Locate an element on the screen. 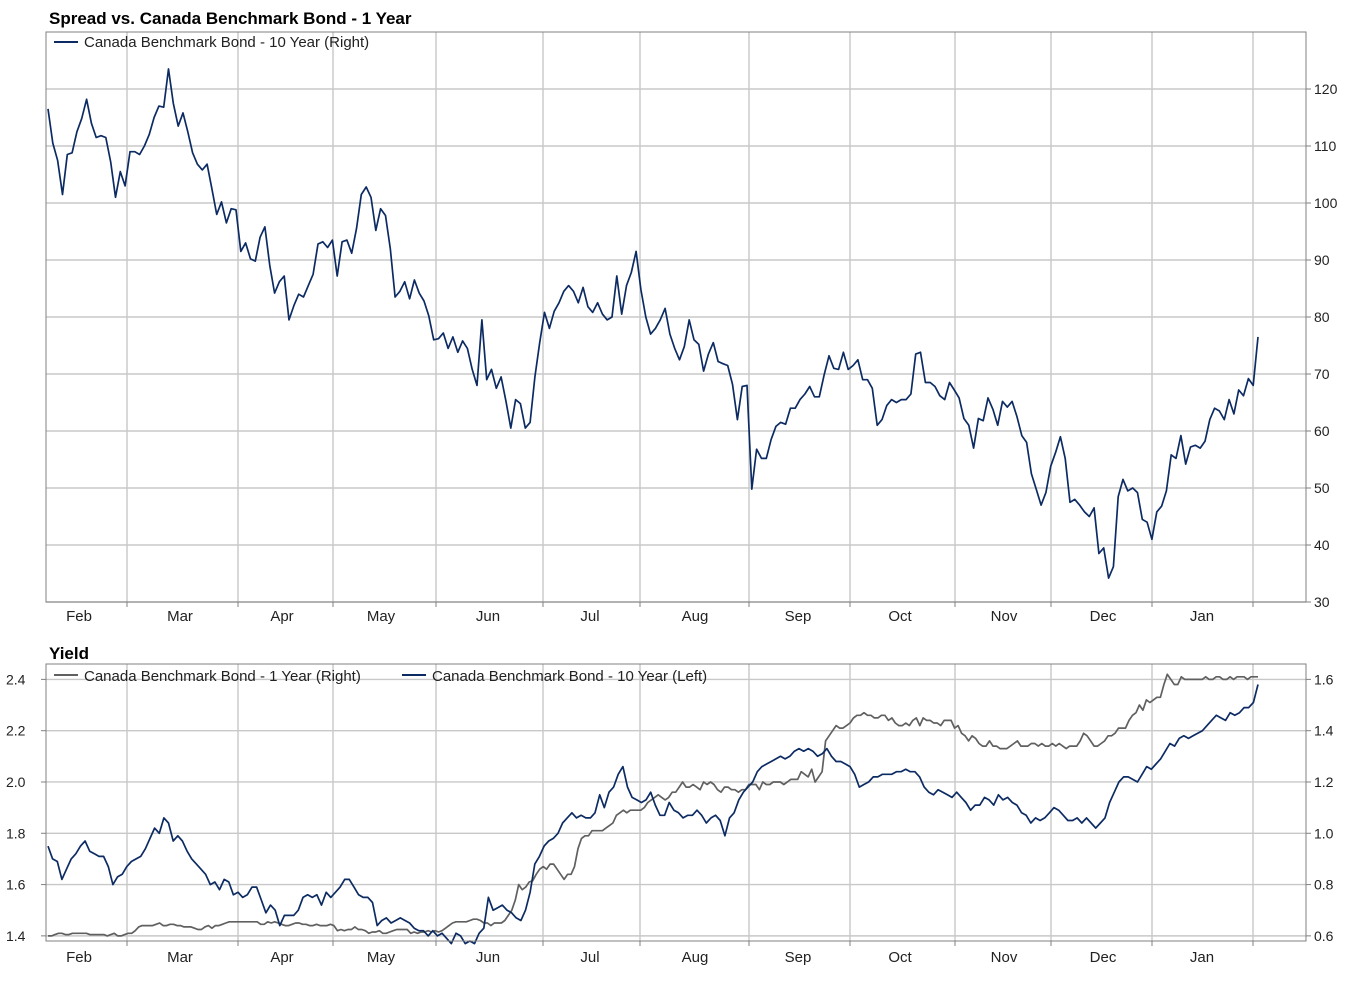 The height and width of the screenshot is (981, 1354). yield-legend-label-1y: Canada Benchmark Bond - 1 Year (Right) is located at coordinates (222, 676).